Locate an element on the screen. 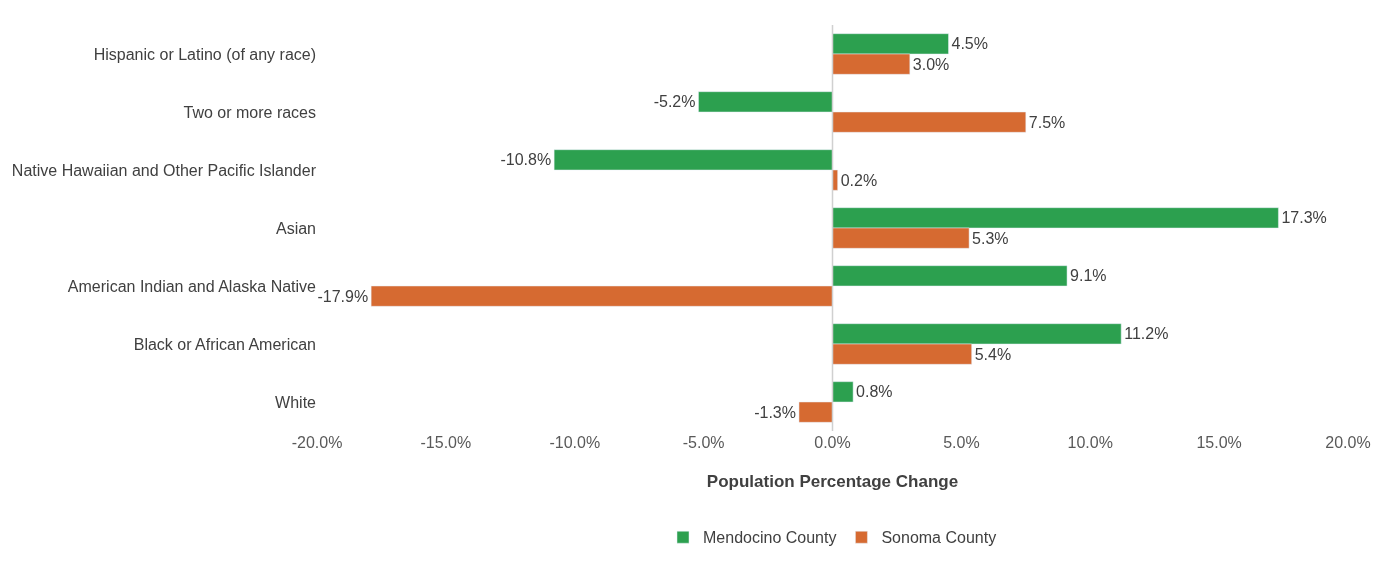 Image resolution: width=1388 pixels, height=566 pixels. x-tick-label: 0.0% is located at coordinates (832, 442).